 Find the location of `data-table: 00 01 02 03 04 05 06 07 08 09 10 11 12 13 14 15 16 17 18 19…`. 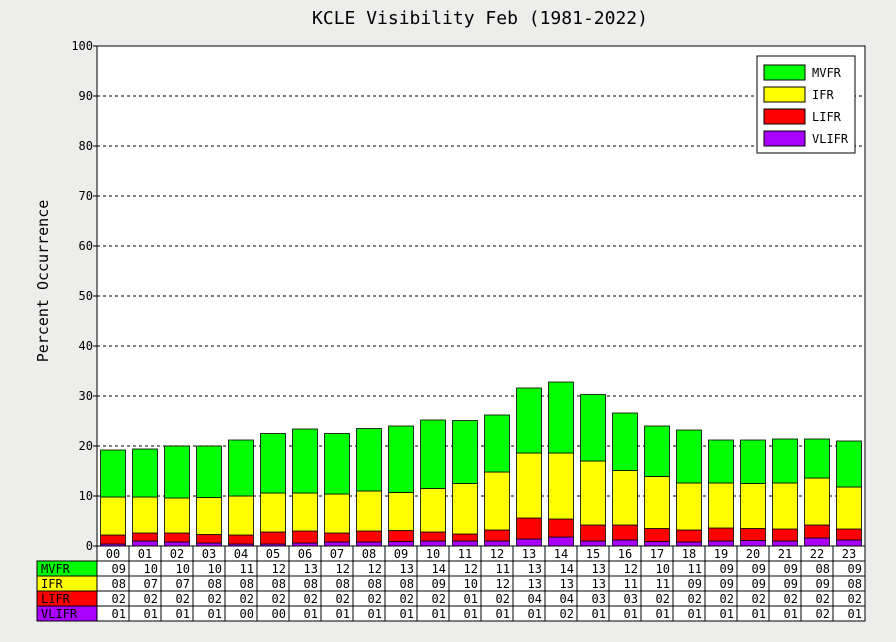

data-table: 00 01 02 03 04 05 06 07 08 09 10 11 12 13 14 15 16 17 18 19… is located at coordinates (451, 583).